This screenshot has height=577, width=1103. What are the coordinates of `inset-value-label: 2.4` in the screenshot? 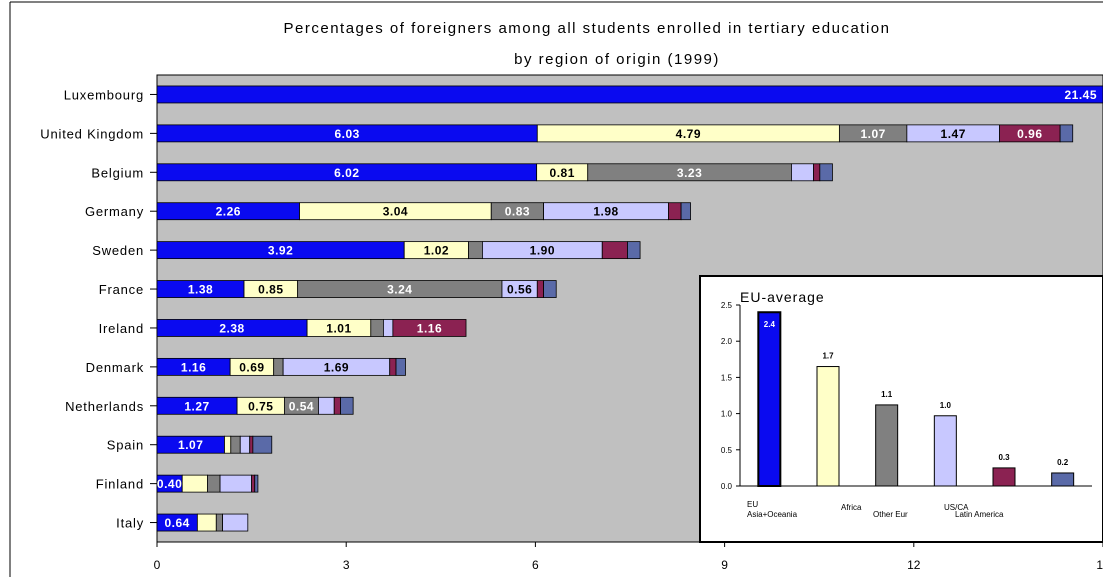 It's located at (770, 324).